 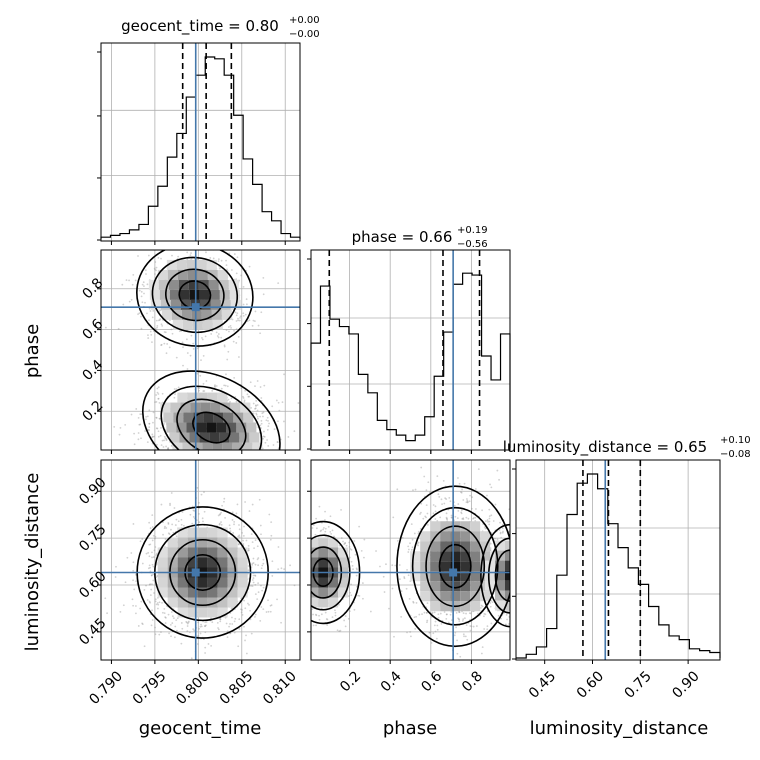 I want to click on joint-geocent_time-phase-frame, so click(x=200, y=350).